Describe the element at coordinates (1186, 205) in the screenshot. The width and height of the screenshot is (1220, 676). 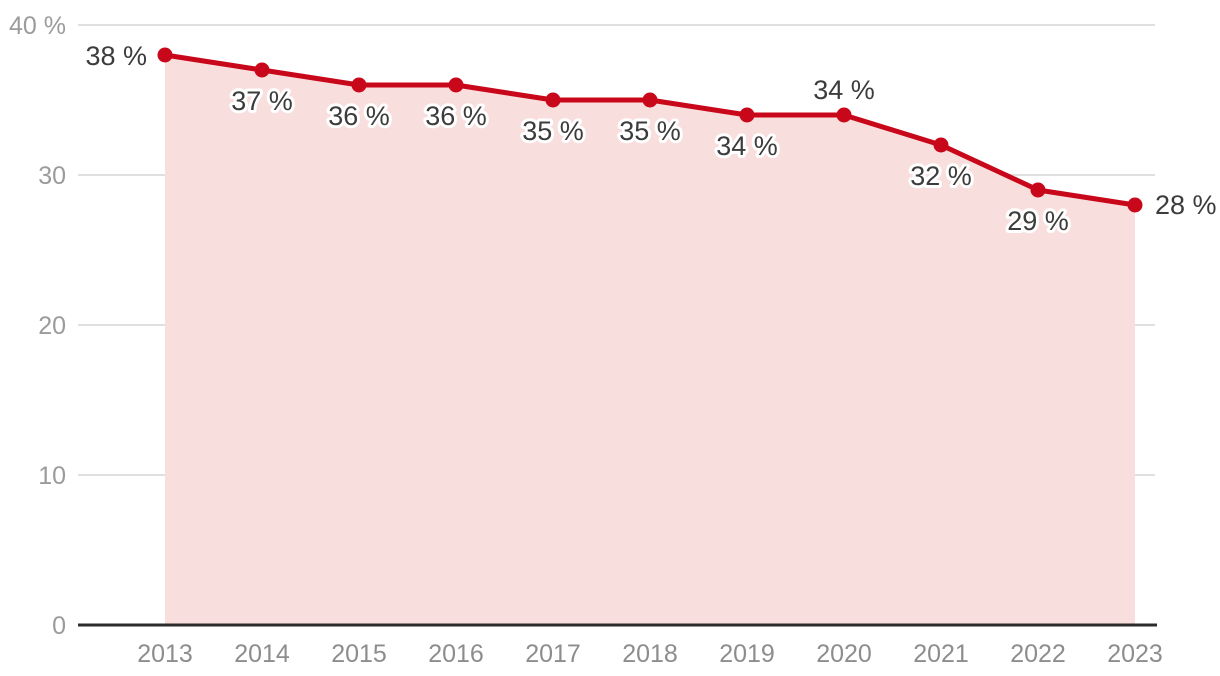
I see `data-point-label: 28 %` at that location.